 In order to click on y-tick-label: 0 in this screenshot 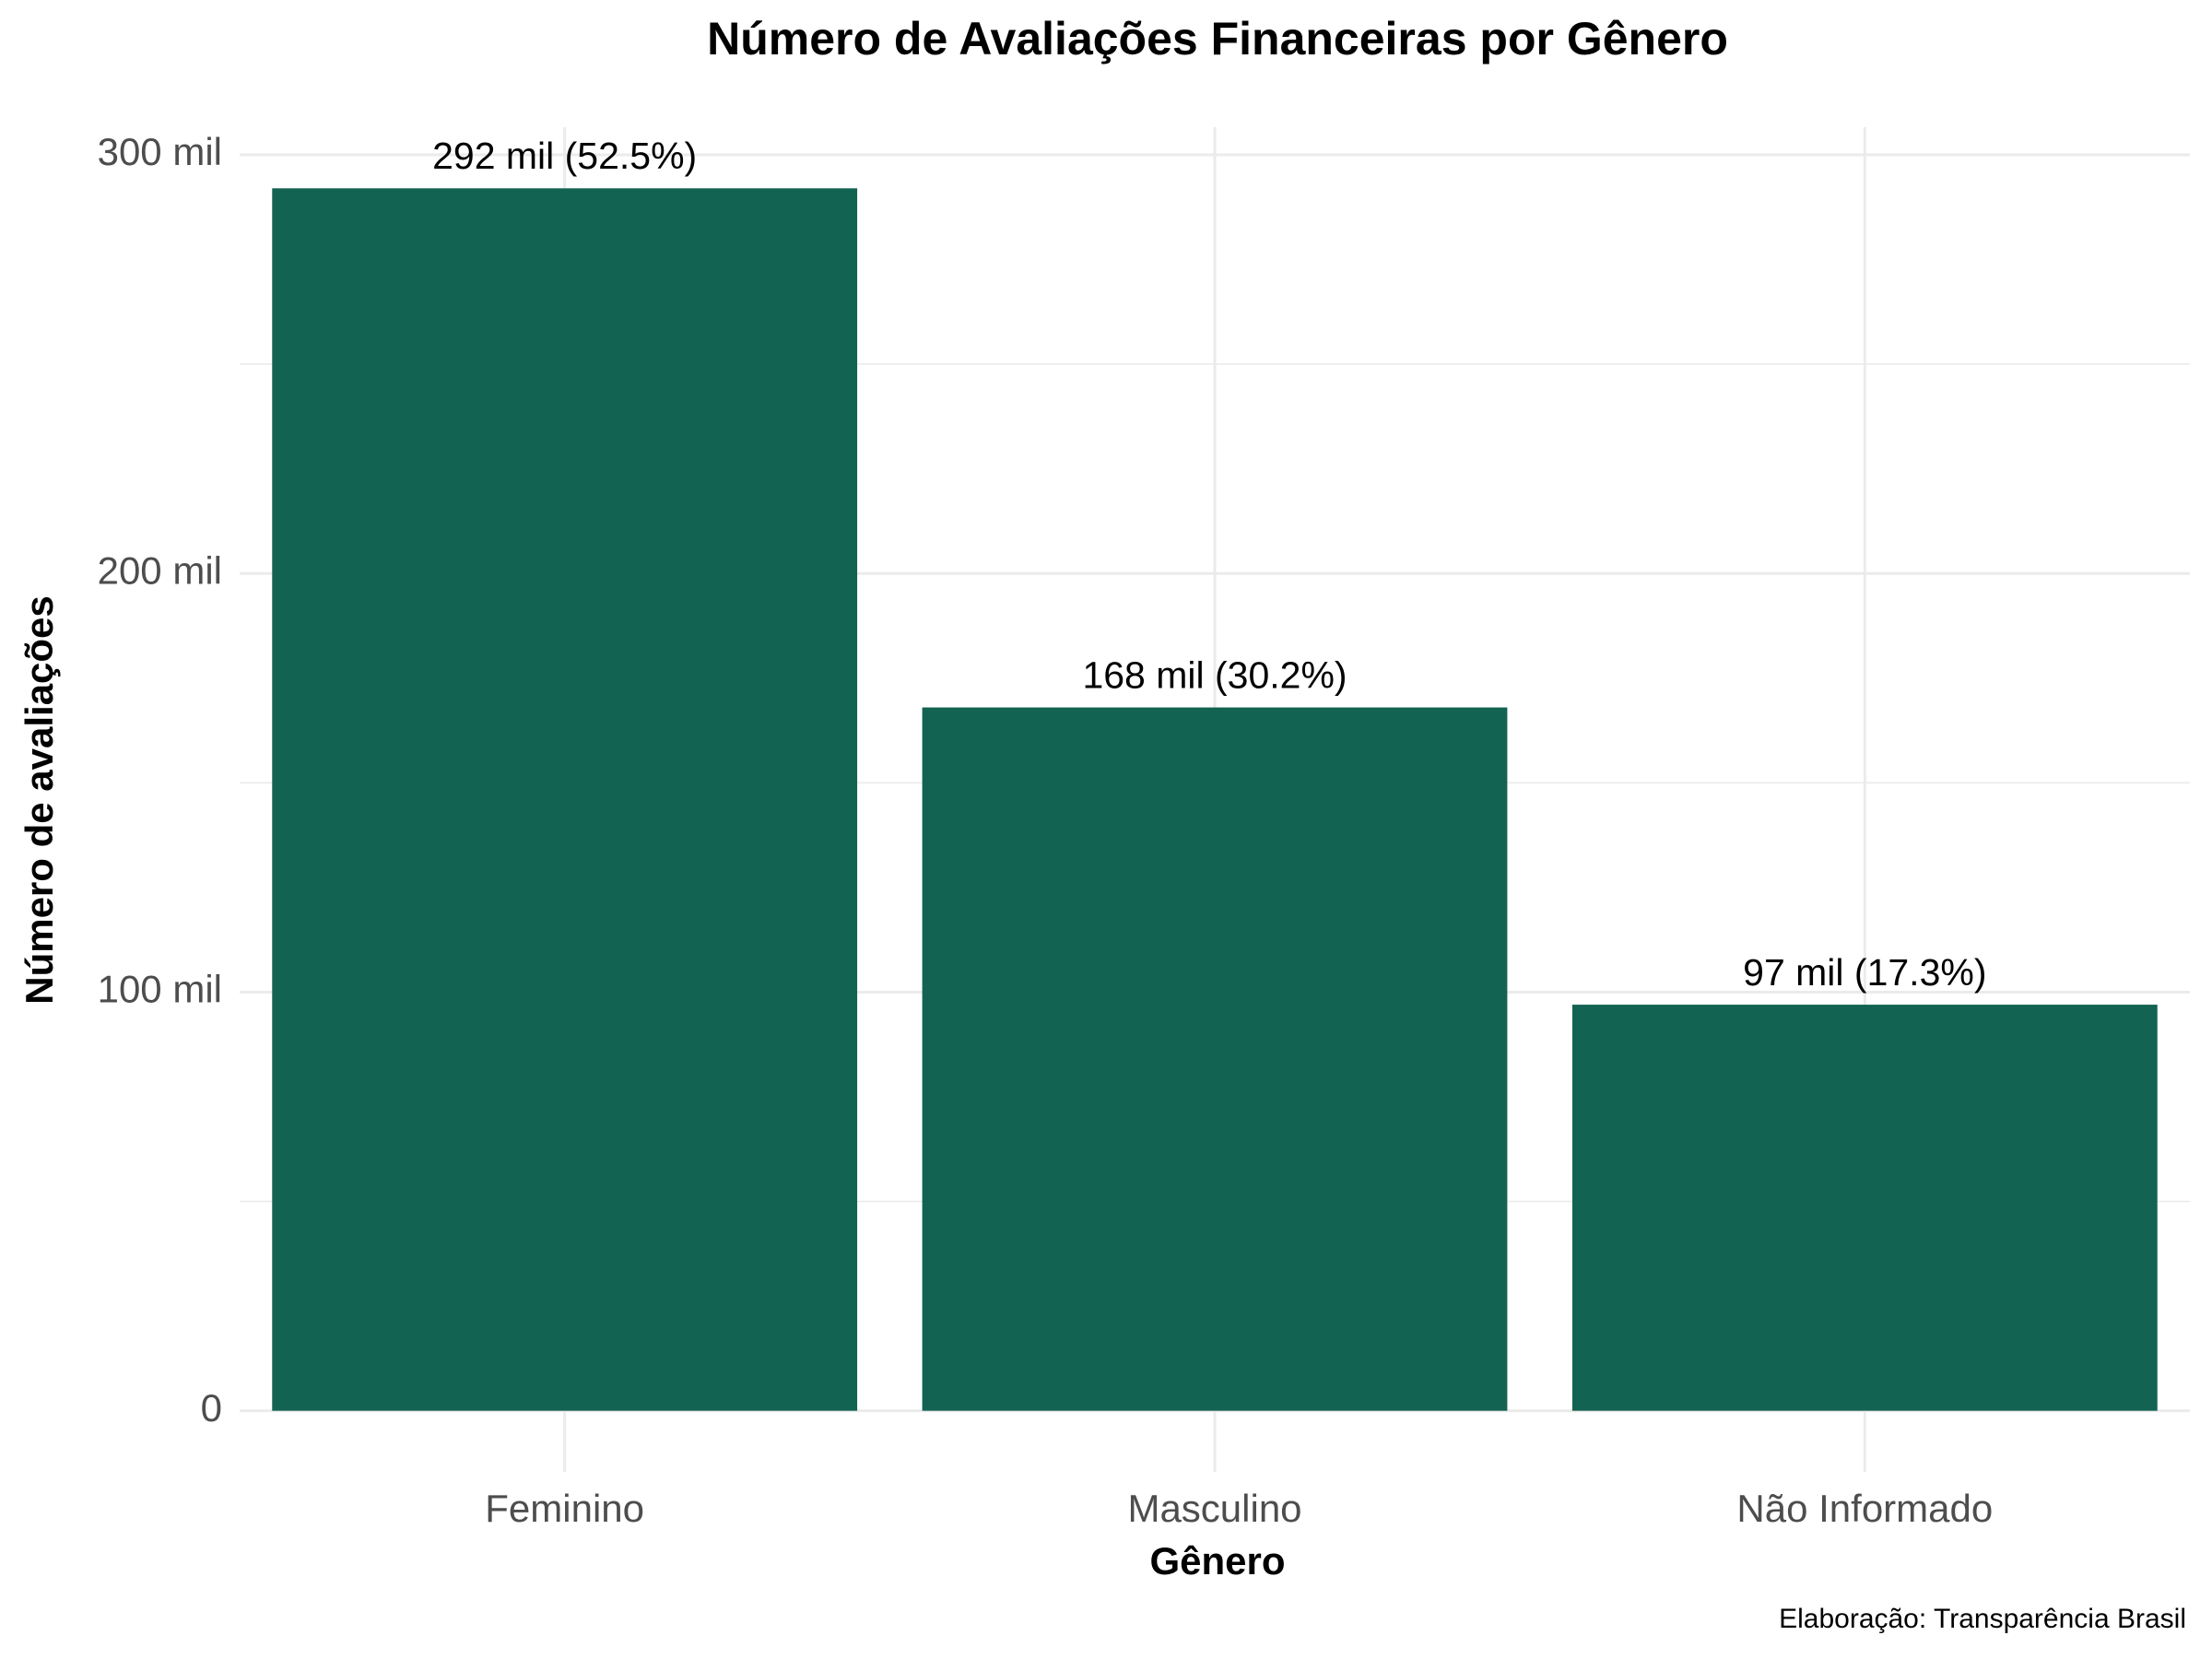, I will do `click(211, 1408)`.